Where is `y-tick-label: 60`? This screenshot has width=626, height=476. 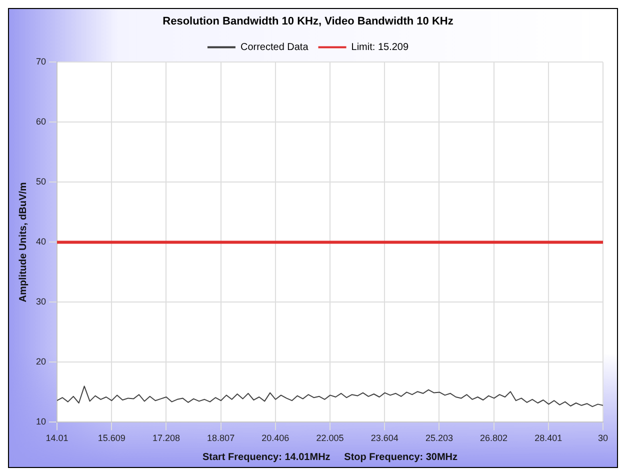 y-tick-label: 60 is located at coordinates (41, 121).